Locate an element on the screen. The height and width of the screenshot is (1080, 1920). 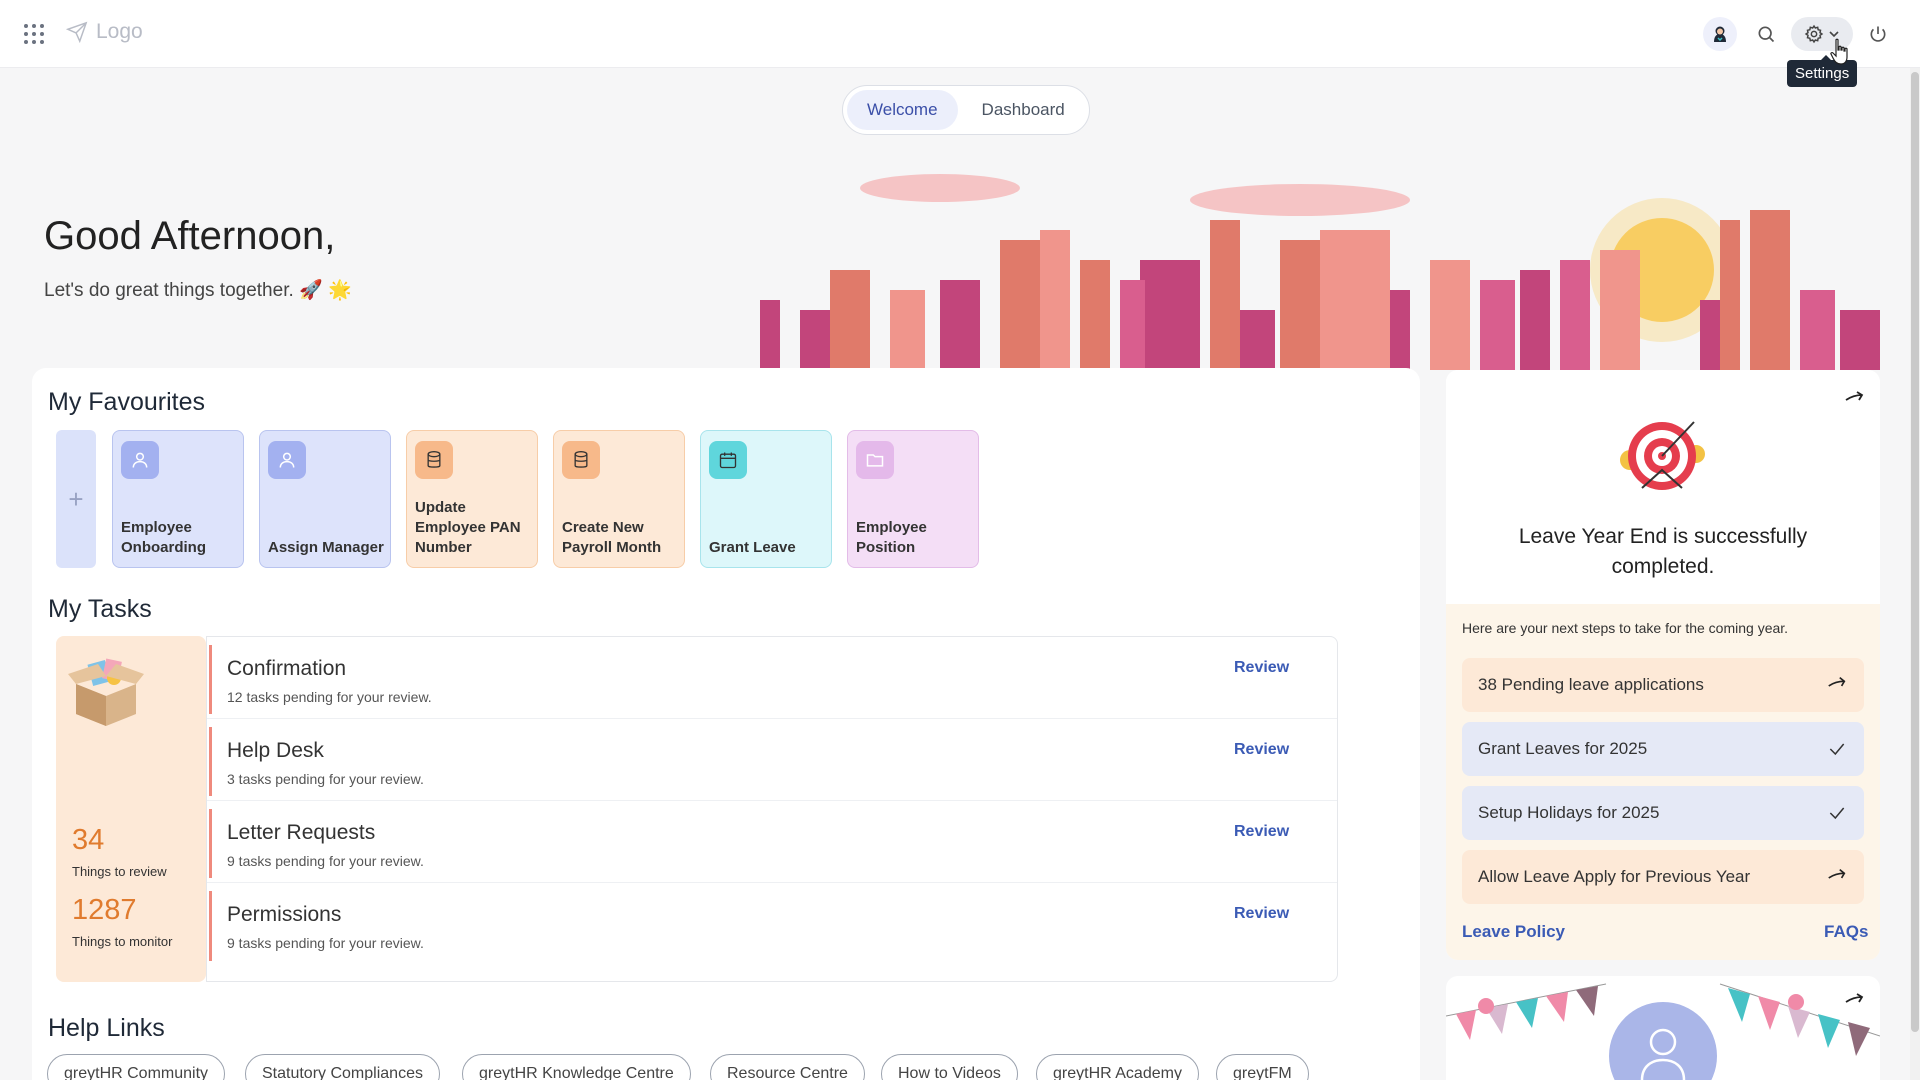
favourites-title: My Favourites is located at coordinates (126, 402).